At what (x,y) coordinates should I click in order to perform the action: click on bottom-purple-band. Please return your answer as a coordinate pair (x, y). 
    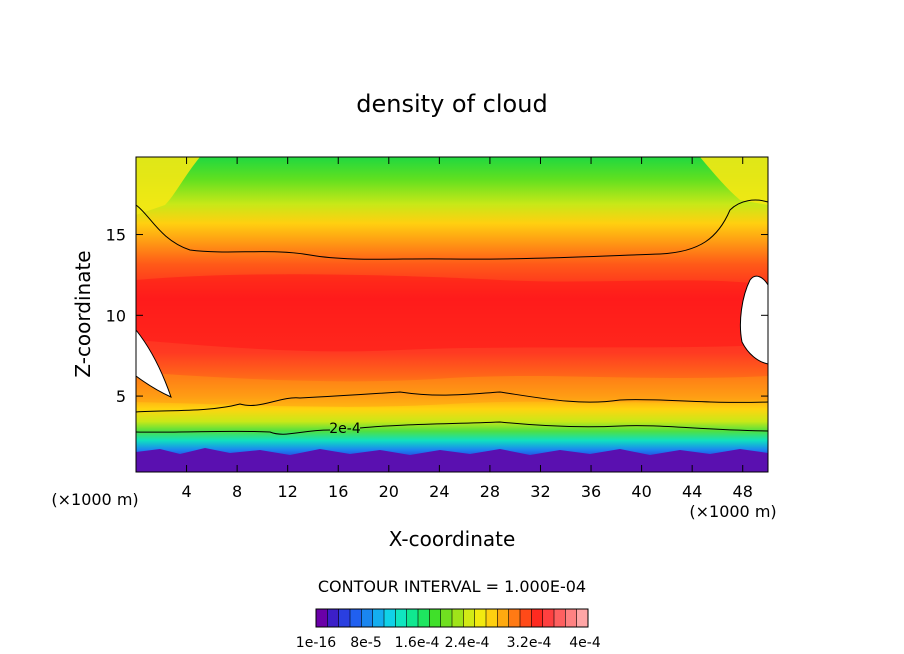
    Looking at the image, I should click on (452, 460).